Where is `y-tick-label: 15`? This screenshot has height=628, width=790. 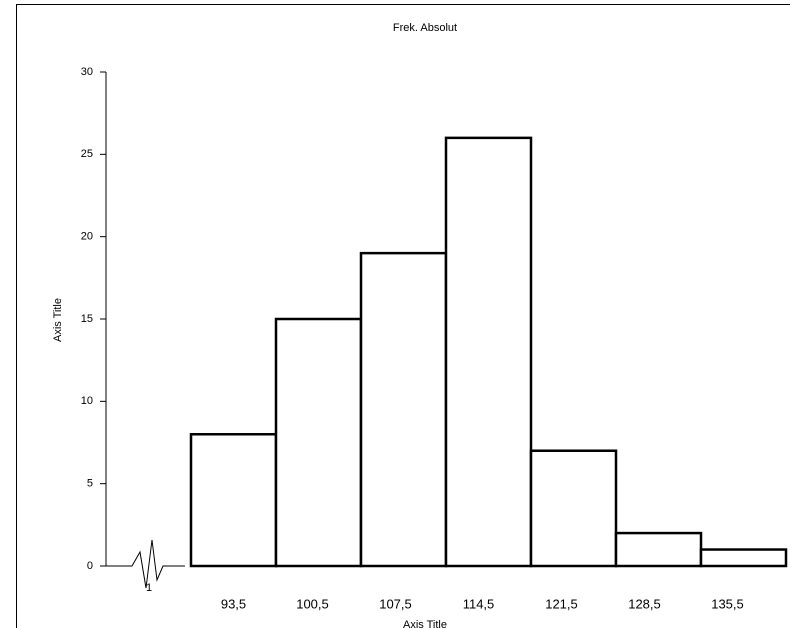 y-tick-label: 15 is located at coordinates (87, 319).